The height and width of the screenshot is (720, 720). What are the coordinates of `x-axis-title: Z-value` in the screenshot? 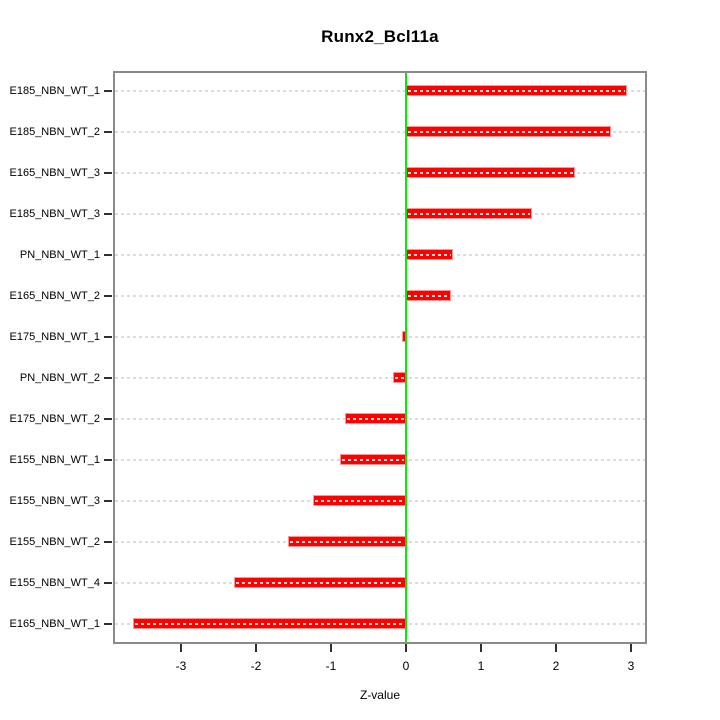 It's located at (379, 695).